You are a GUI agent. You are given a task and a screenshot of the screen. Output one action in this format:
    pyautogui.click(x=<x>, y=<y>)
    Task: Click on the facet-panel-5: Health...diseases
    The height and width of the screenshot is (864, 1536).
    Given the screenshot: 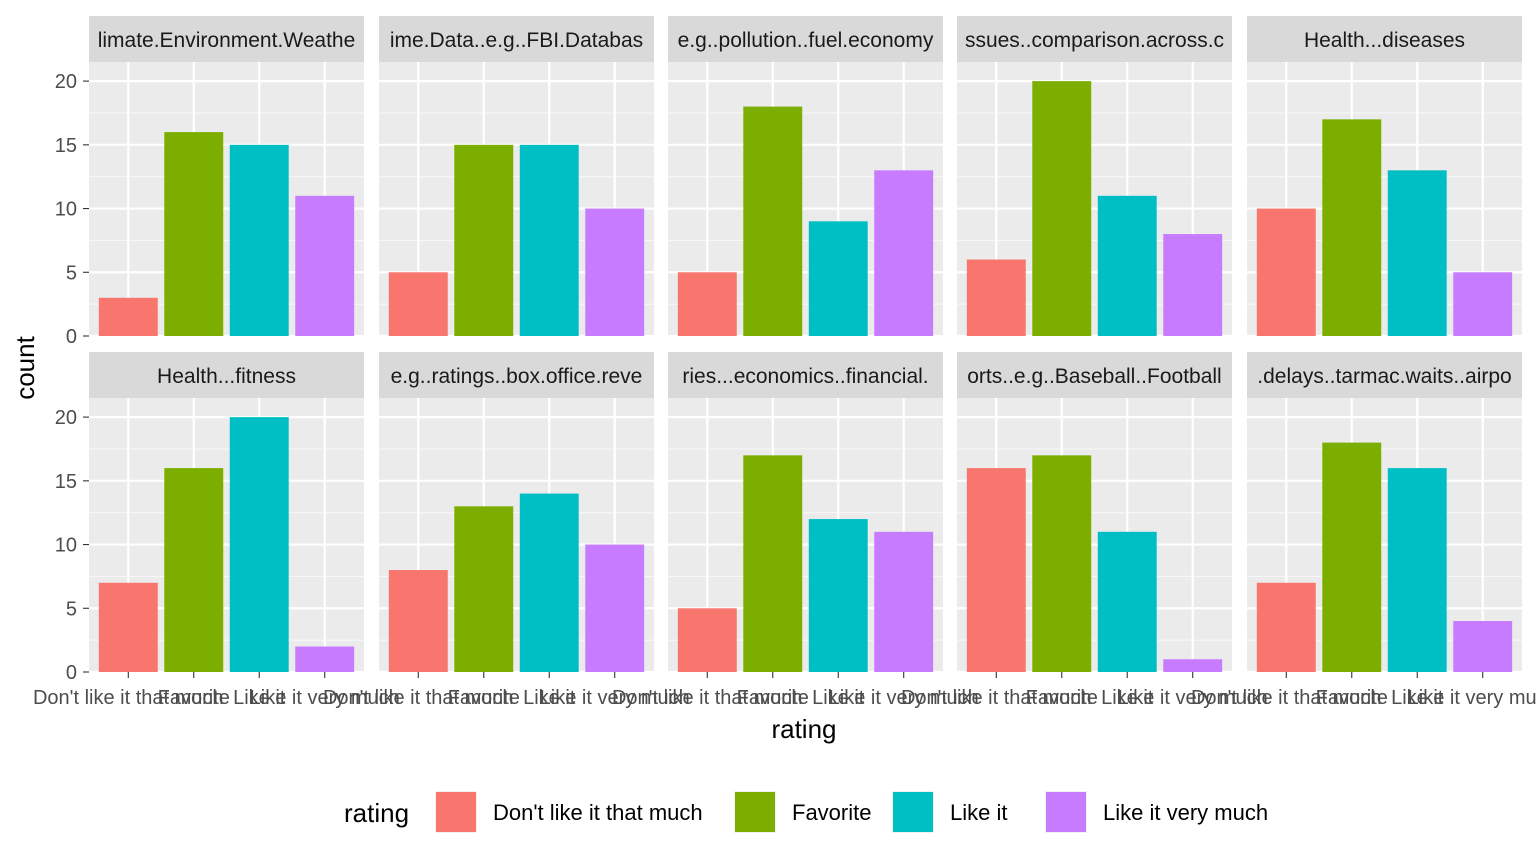 What is the action you would take?
    pyautogui.click(x=1384, y=177)
    